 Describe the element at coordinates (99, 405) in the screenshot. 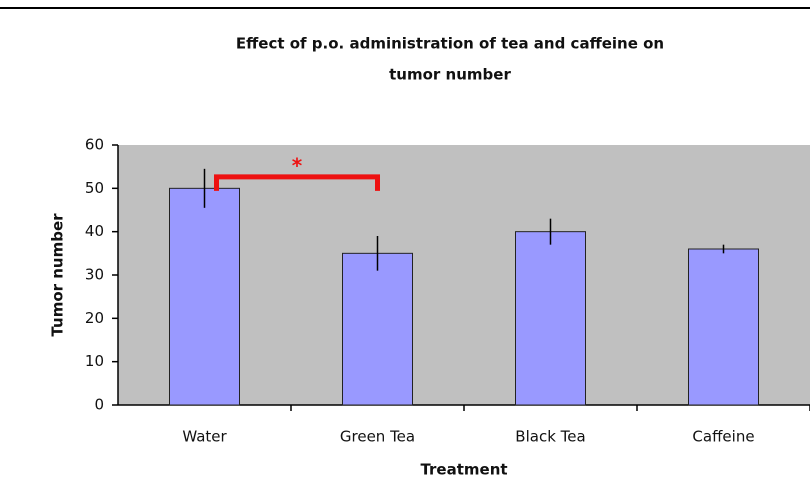

I see `y-tick-label: 0` at that location.